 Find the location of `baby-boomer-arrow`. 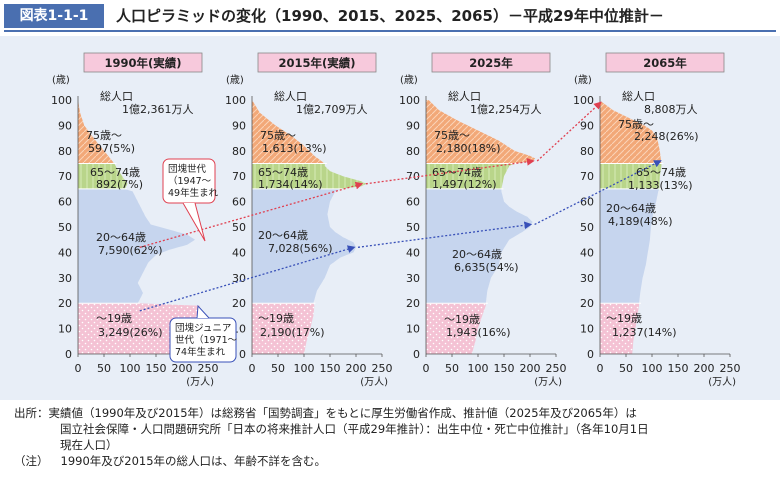

baby-boomer-arrow is located at coordinates (450, 171).